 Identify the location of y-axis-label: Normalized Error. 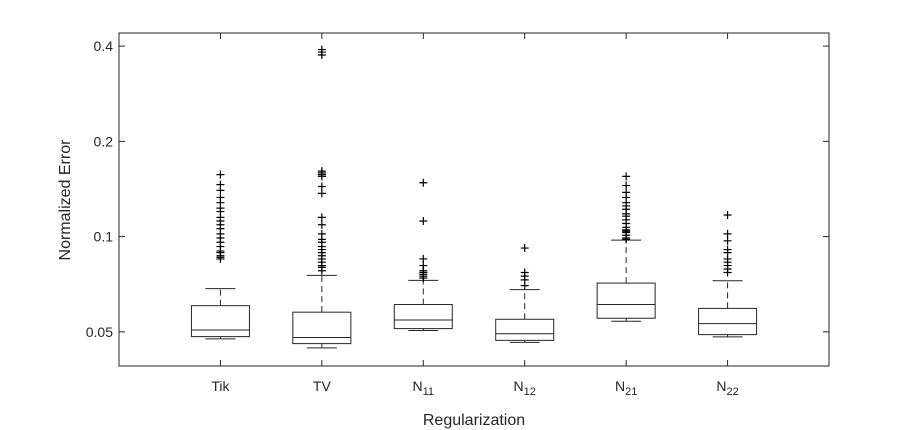
(65, 200).